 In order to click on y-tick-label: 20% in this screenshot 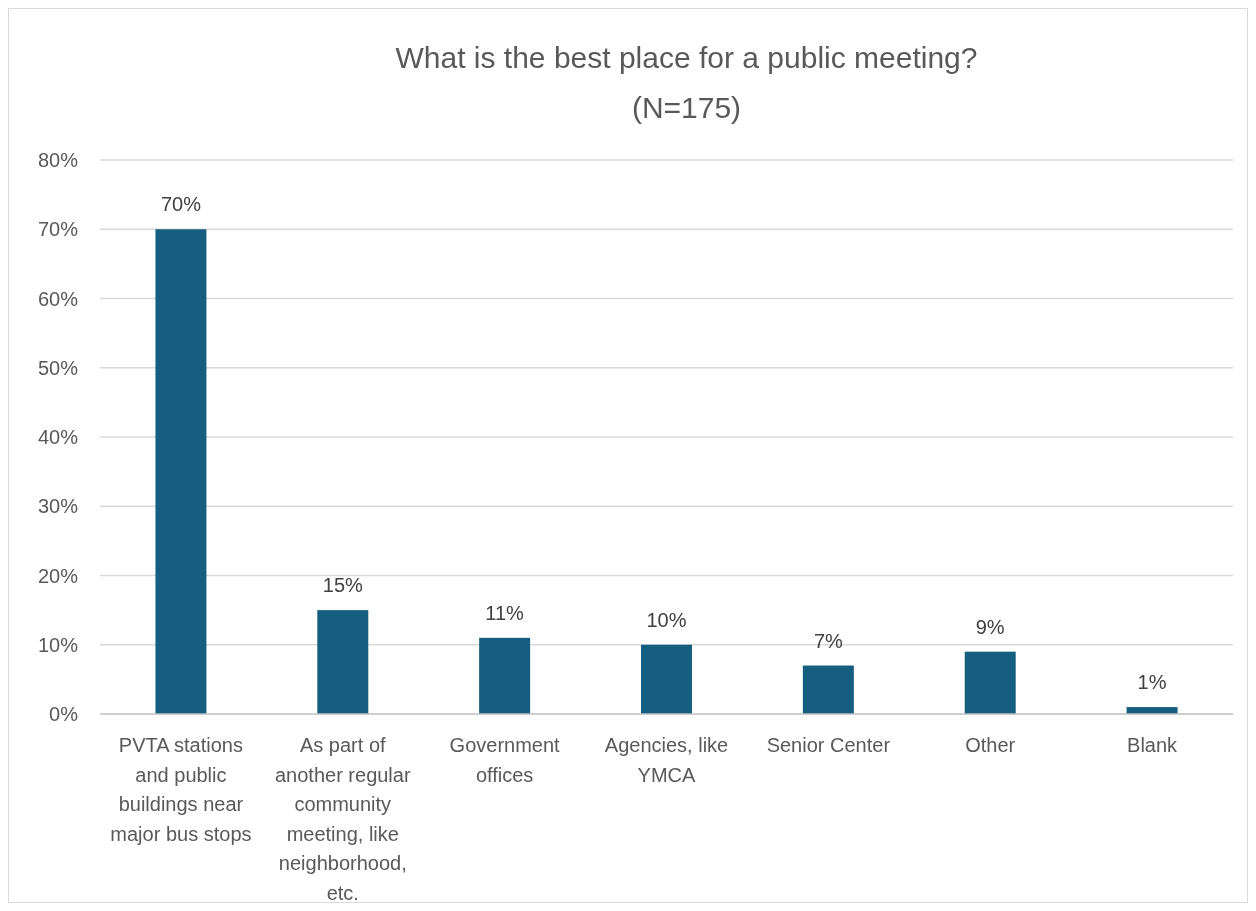, I will do `click(58, 575)`.